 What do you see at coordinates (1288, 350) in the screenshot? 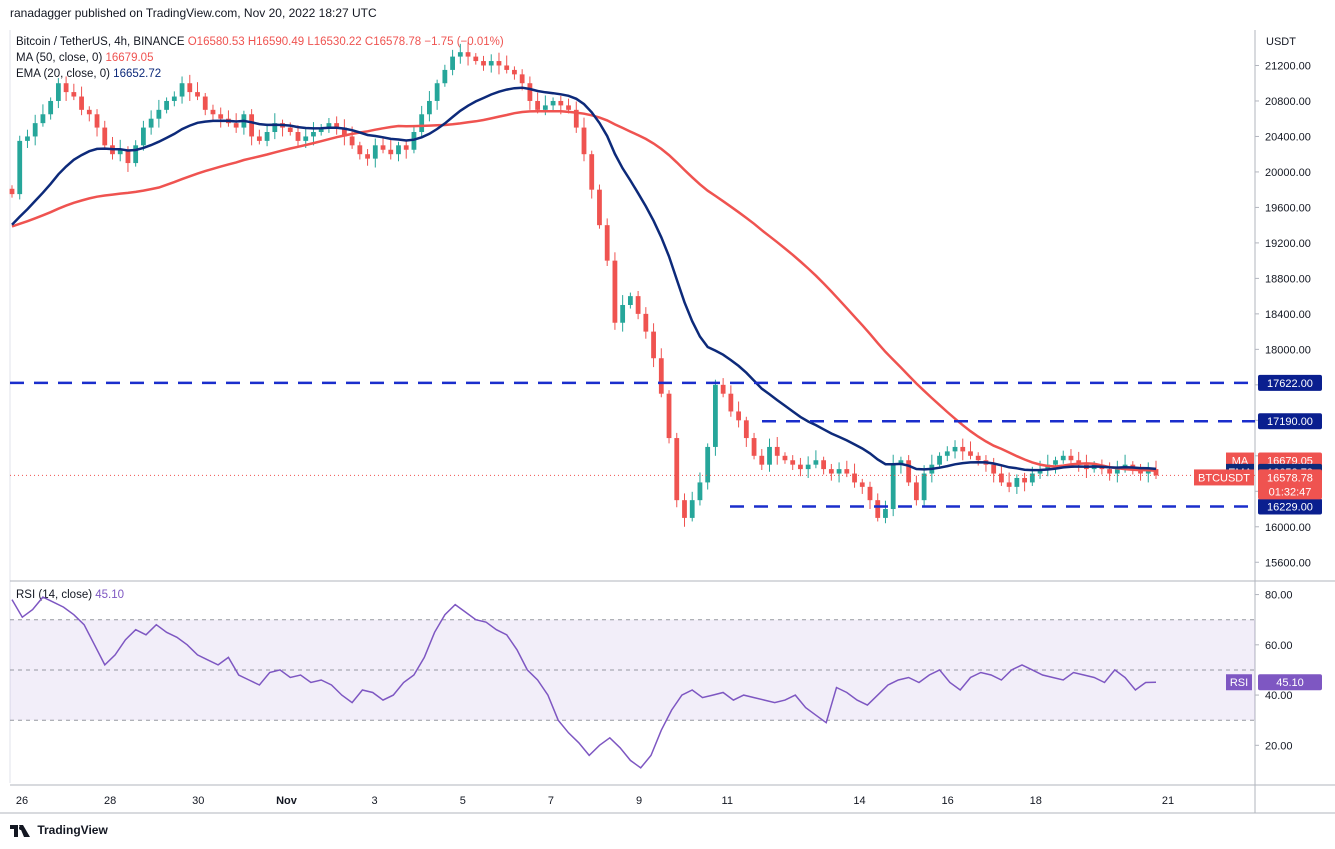
I see `price-tick-label: 18000.00` at bounding box center [1288, 350].